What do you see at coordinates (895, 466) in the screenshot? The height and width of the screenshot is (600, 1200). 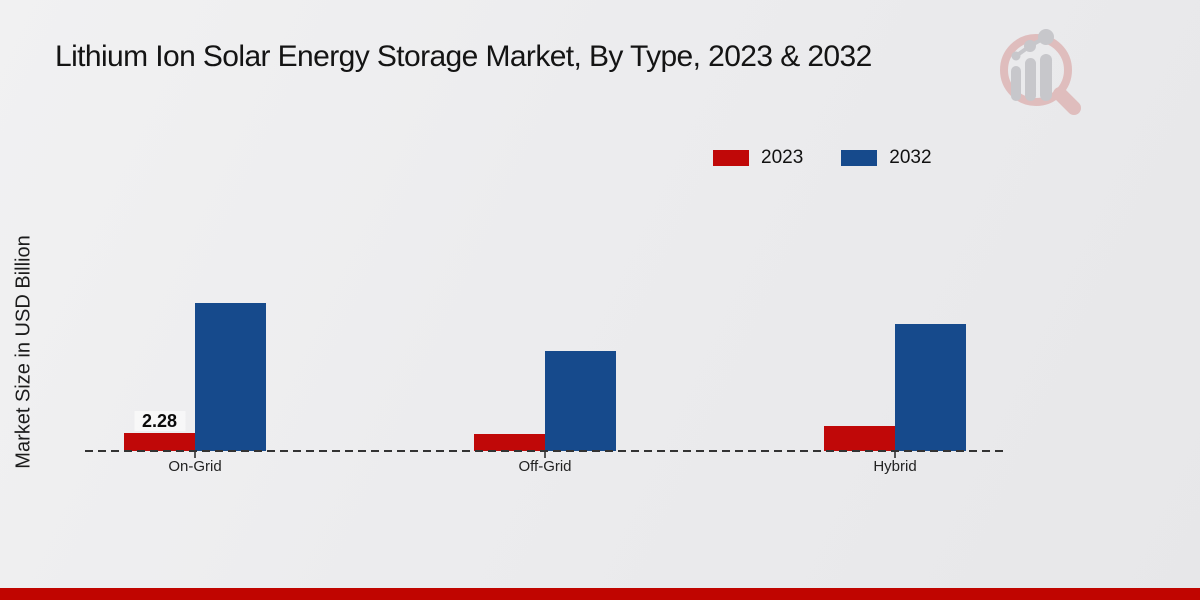 I see `category-label-hybrid: Hybrid` at bounding box center [895, 466].